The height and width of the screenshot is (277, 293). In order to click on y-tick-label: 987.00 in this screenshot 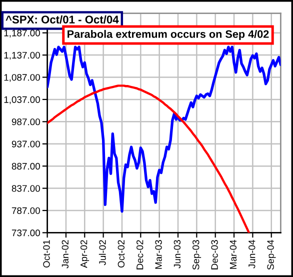, I will do `click(26, 122)`.